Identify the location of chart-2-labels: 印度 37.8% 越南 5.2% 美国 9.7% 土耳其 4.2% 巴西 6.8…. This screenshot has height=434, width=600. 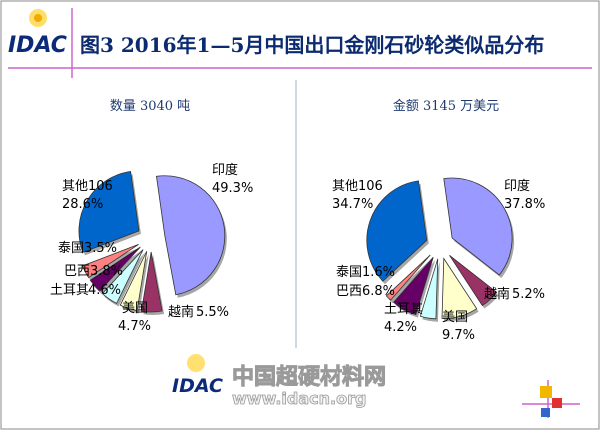
(438, 260).